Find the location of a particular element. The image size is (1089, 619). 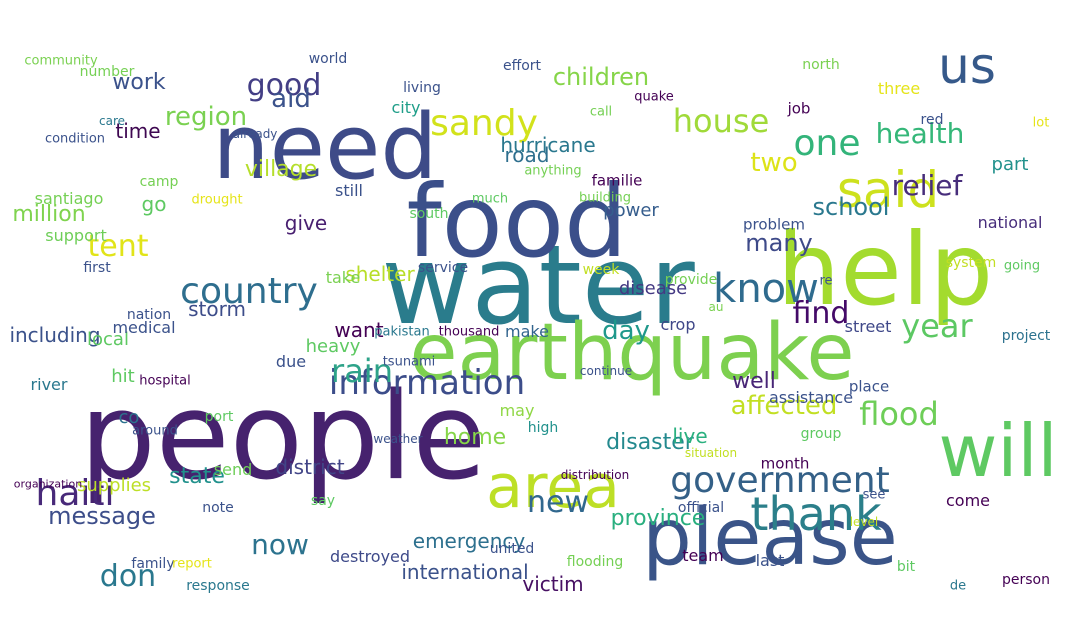

word-place: place is located at coordinates (869, 386).